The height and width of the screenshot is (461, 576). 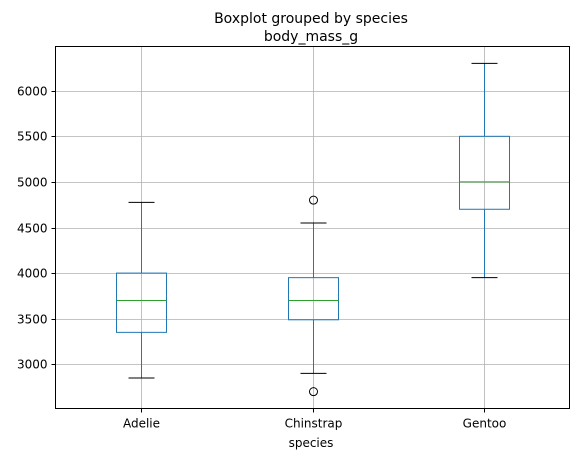 I want to click on x-axis: Adelie Chinstrap Gentoo, so click(x=315, y=419).